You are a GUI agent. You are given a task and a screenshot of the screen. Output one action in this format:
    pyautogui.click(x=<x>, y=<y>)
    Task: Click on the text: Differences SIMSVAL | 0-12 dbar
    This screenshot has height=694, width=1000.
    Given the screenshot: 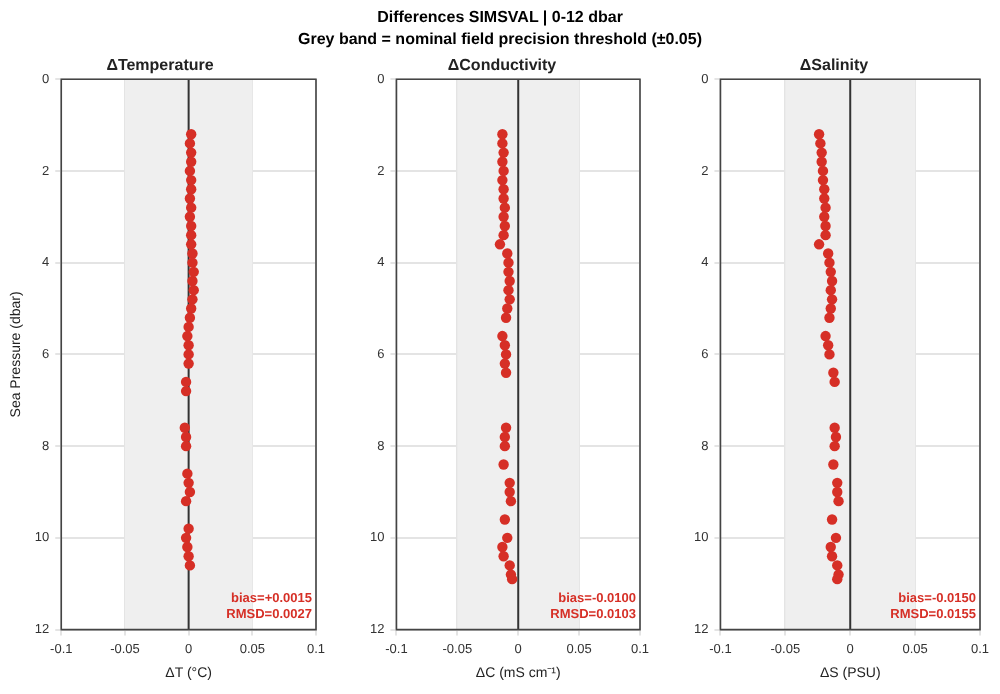 What is the action you would take?
    pyautogui.click(x=500, y=17)
    